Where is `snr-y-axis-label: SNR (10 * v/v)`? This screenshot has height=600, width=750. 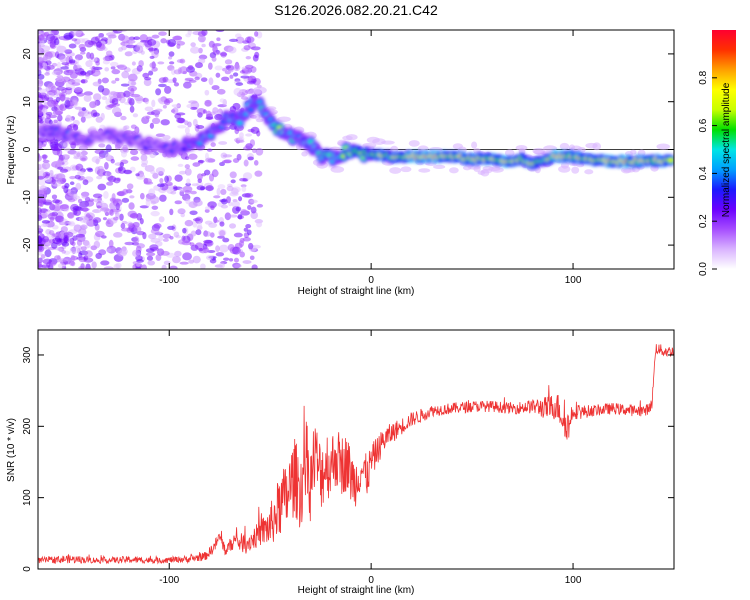
snr-y-axis-label: SNR (10 * v/v) is located at coordinates (11, 450).